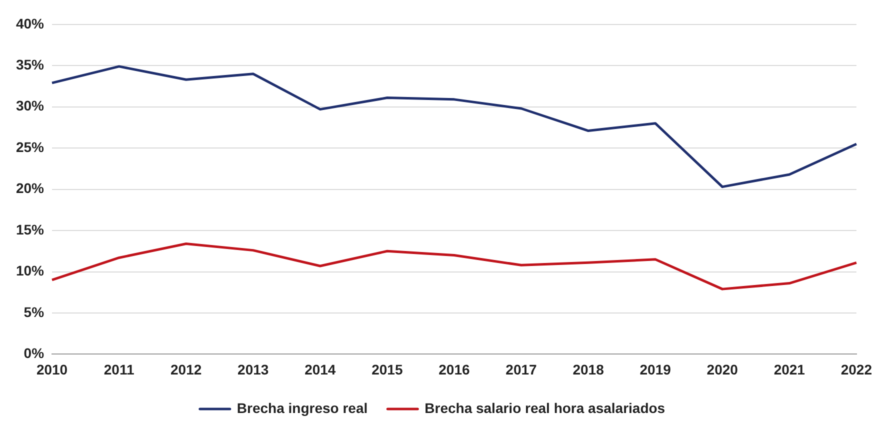 The height and width of the screenshot is (434, 883). Describe the element at coordinates (30, 106) in the screenshot. I see `y-tick-label: 30%` at that location.